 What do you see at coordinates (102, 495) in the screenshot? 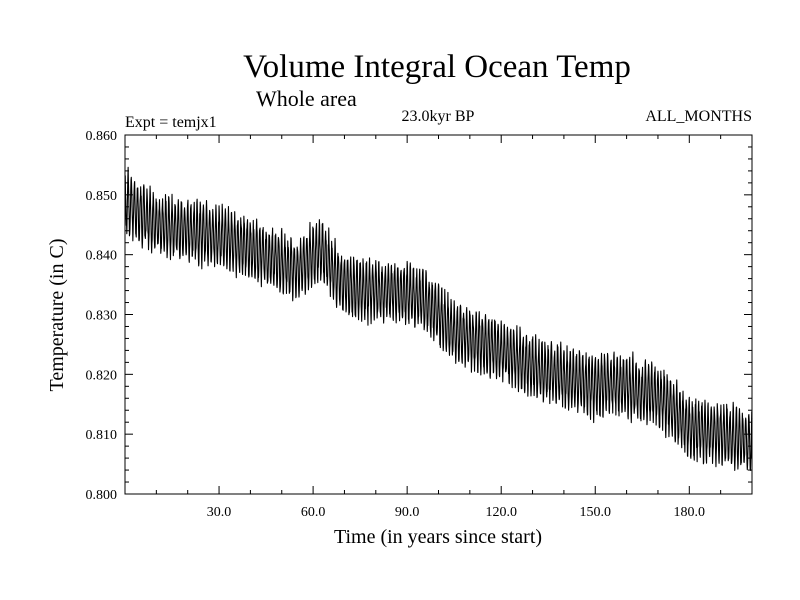
I see `y-tick-label: 0.800` at bounding box center [102, 495].